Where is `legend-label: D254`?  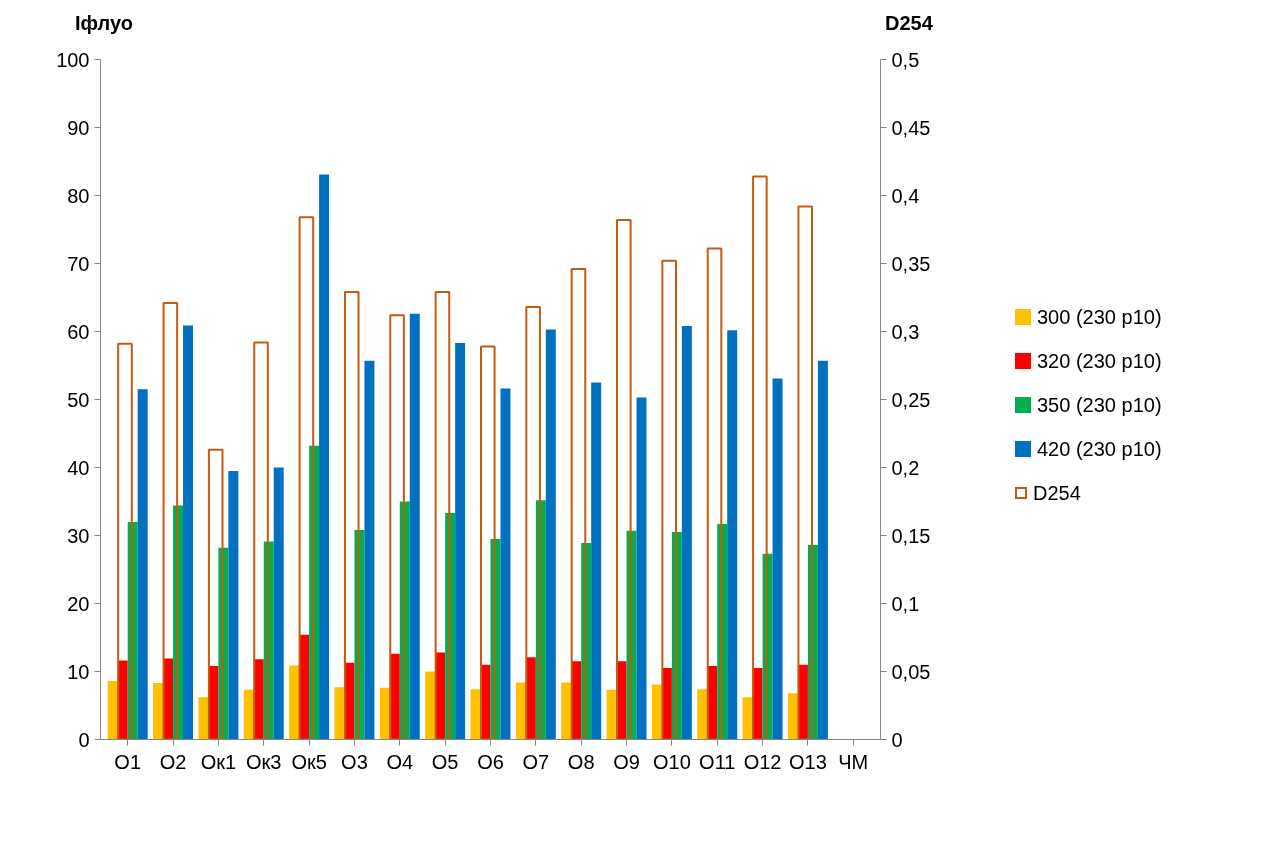
legend-label: D254 is located at coordinates (1057, 493).